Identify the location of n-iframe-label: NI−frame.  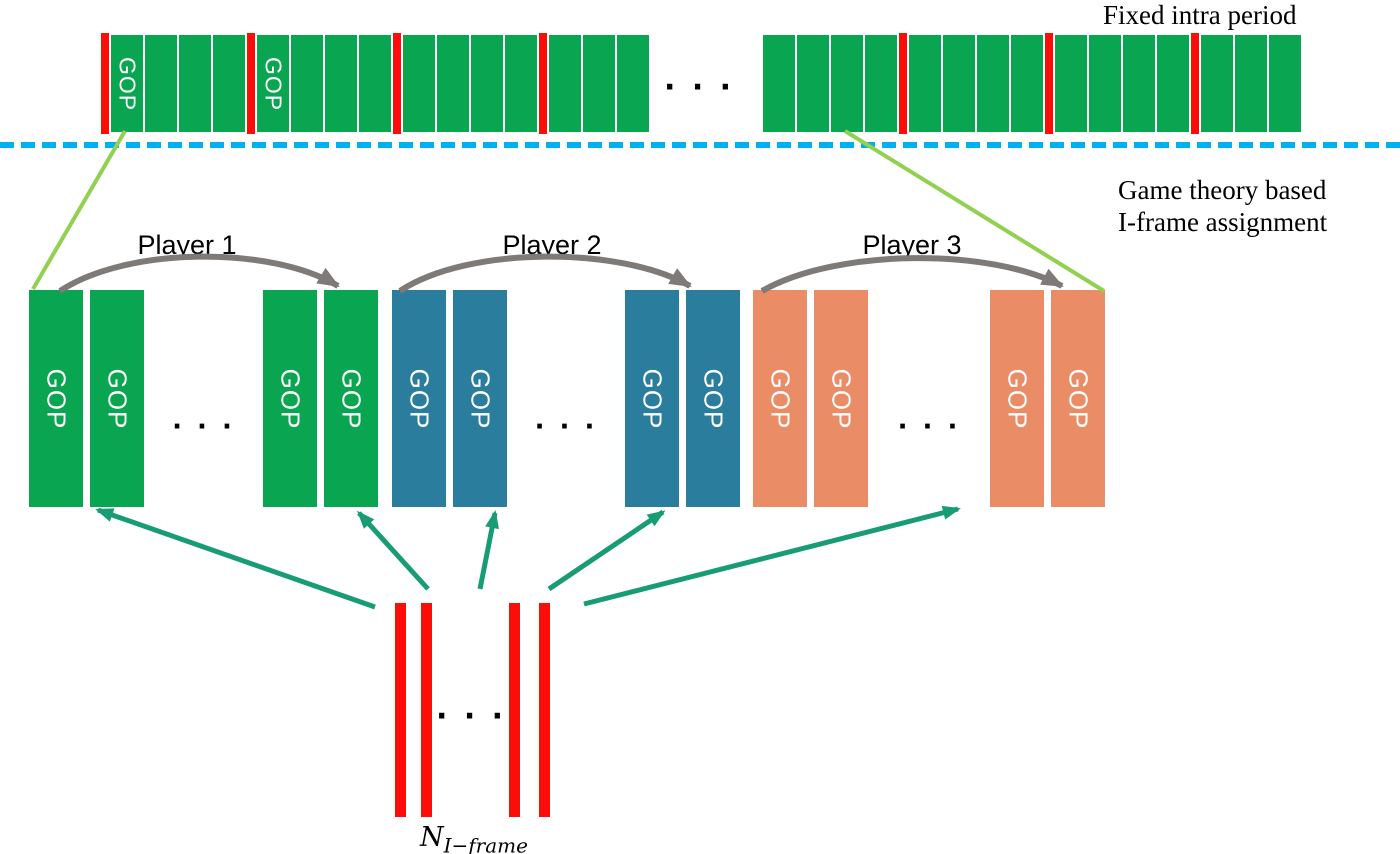
(474, 838).